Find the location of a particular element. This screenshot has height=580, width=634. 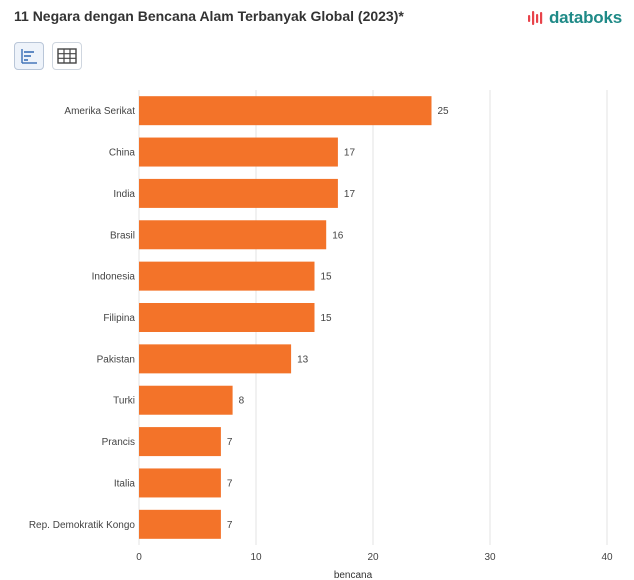

table-view-button is located at coordinates (67, 56).